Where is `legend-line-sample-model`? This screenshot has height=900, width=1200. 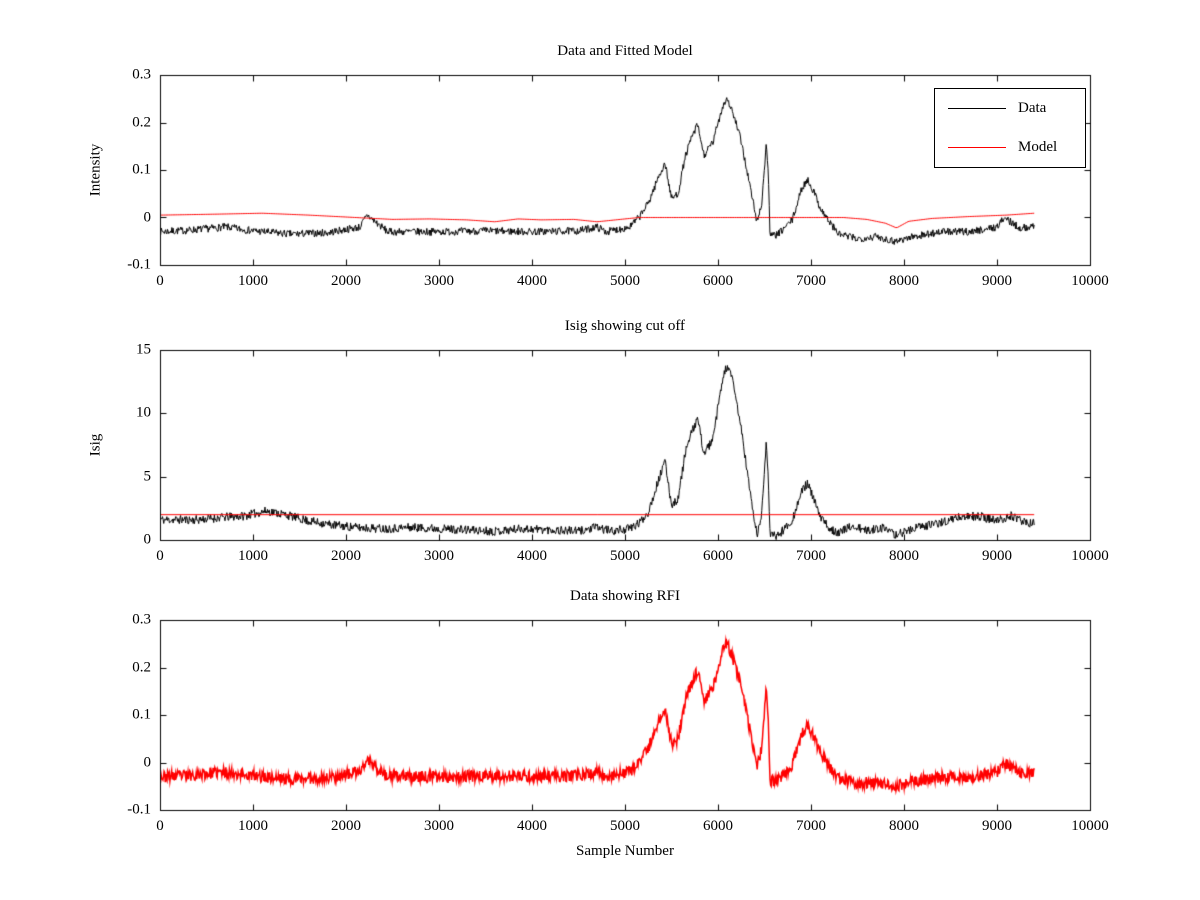 legend-line-sample-model is located at coordinates (977, 147).